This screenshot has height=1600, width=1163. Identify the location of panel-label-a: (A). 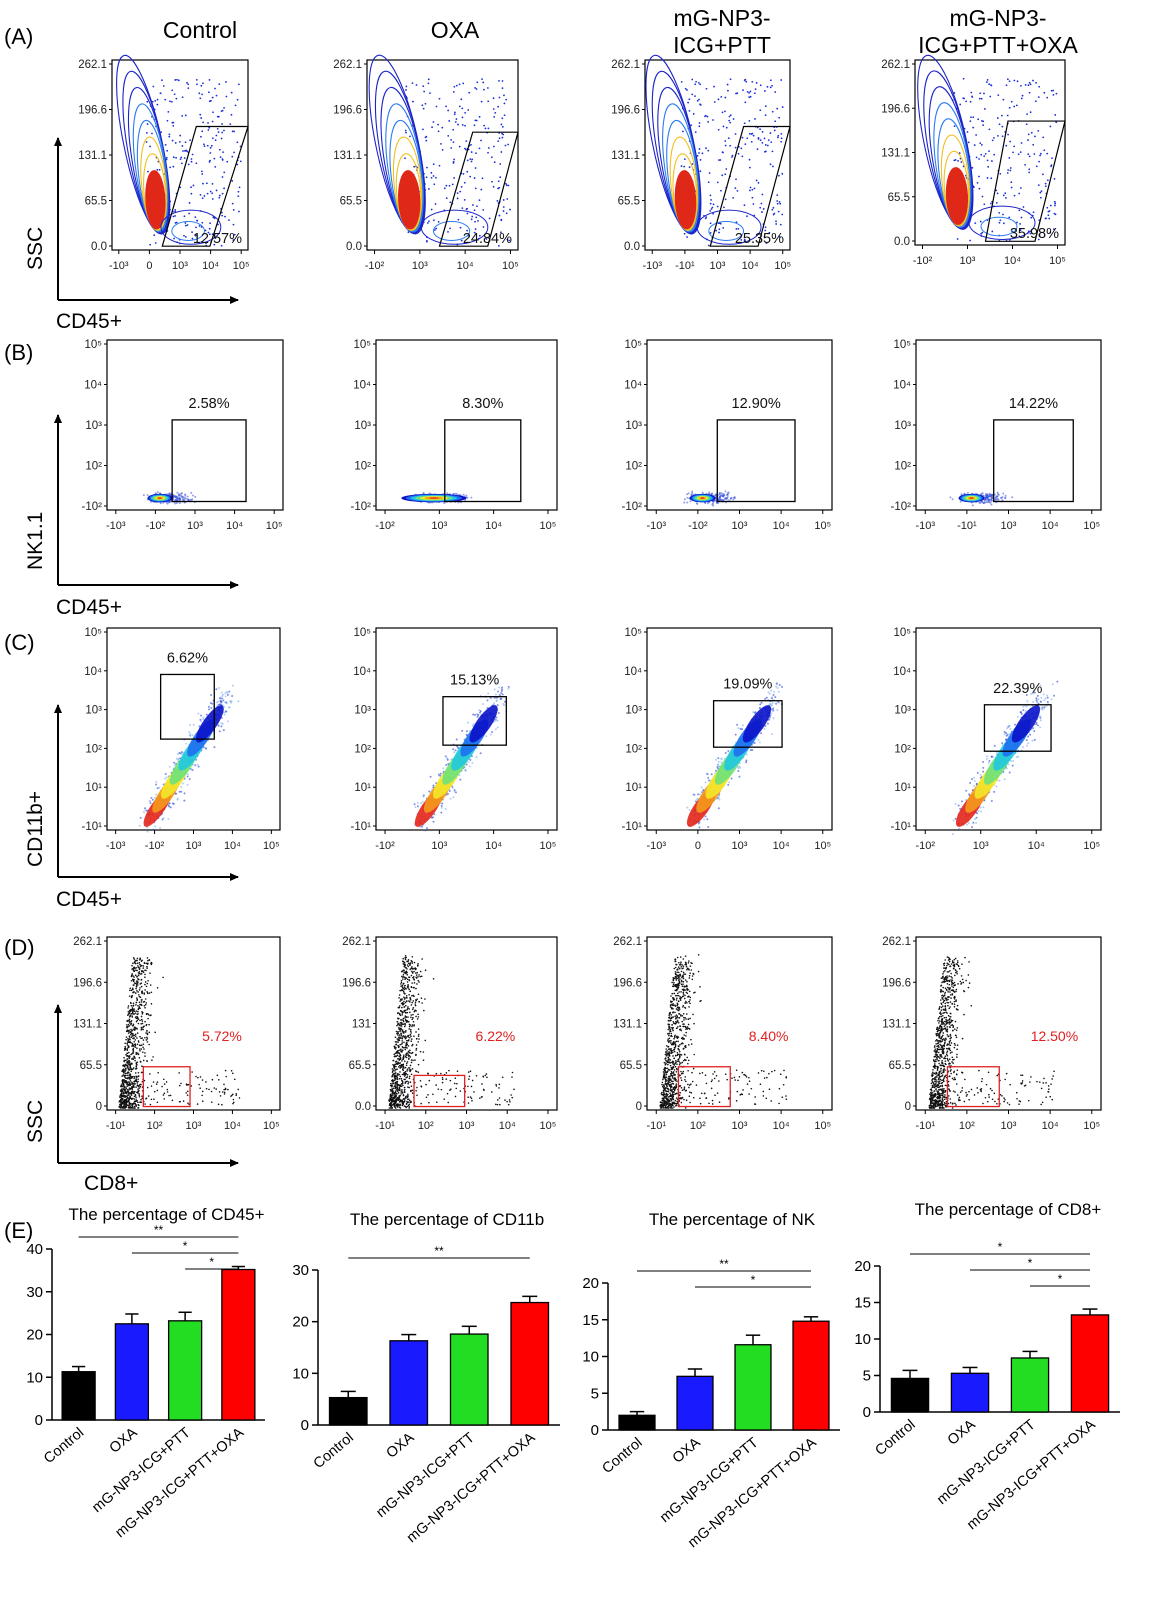
(18, 36).